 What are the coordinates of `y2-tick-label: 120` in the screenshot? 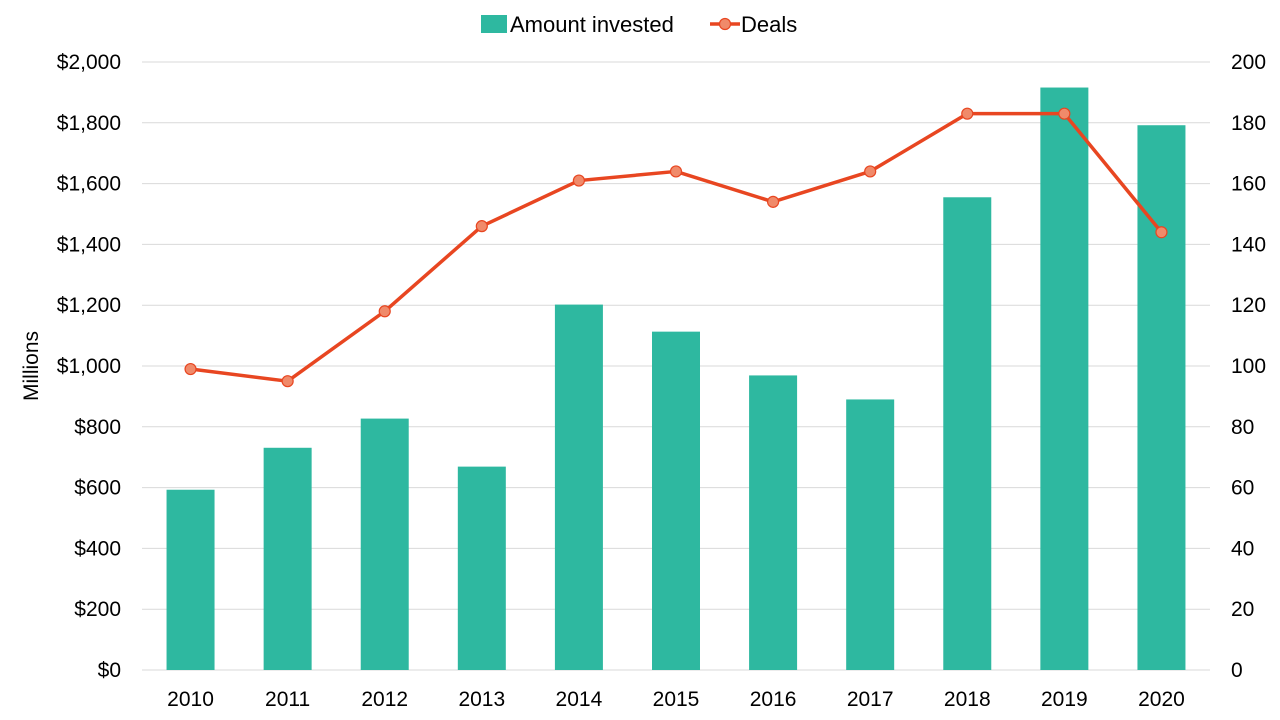 It's located at (1248, 305).